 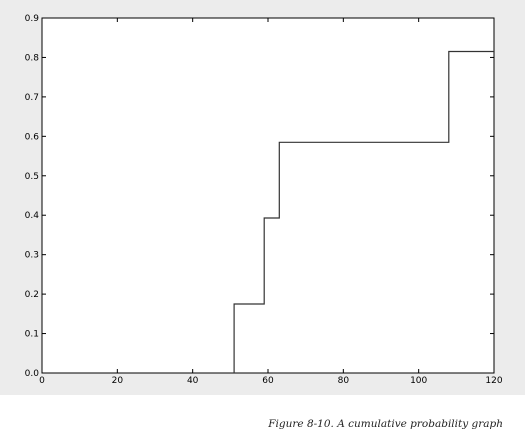 What do you see at coordinates (268, 381) in the screenshot?
I see `x-tick-label: 60` at bounding box center [268, 381].